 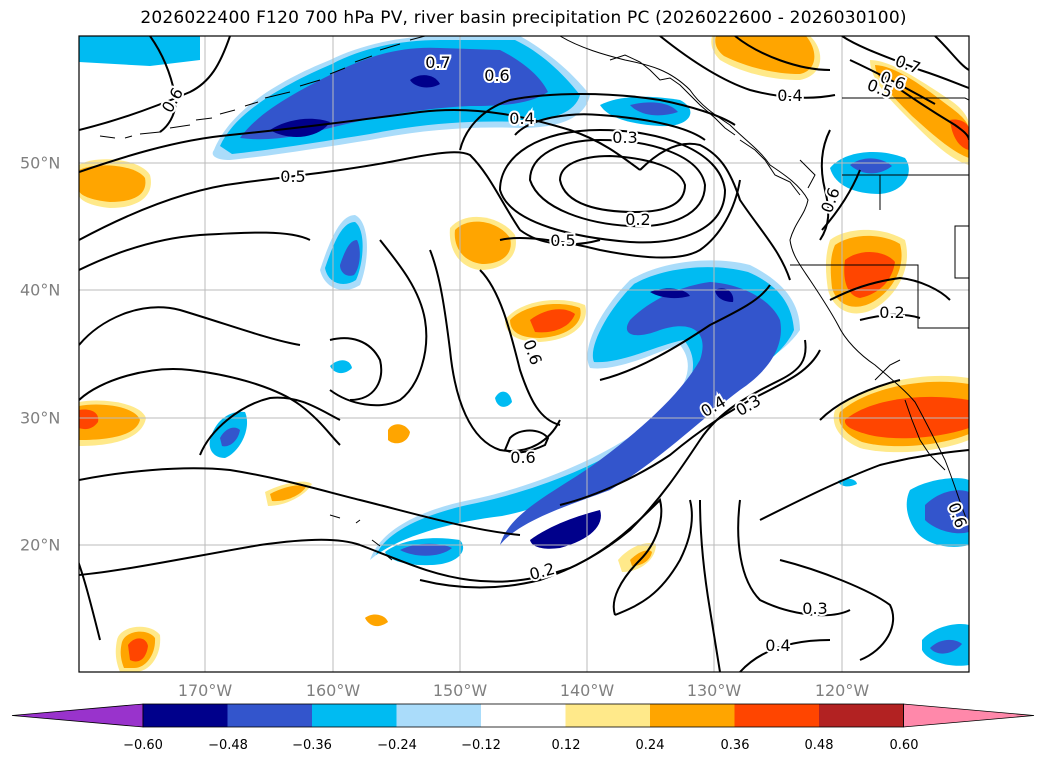 What do you see at coordinates (735, 745) in the screenshot?
I see `colorbar-tick: 0.36` at bounding box center [735, 745].